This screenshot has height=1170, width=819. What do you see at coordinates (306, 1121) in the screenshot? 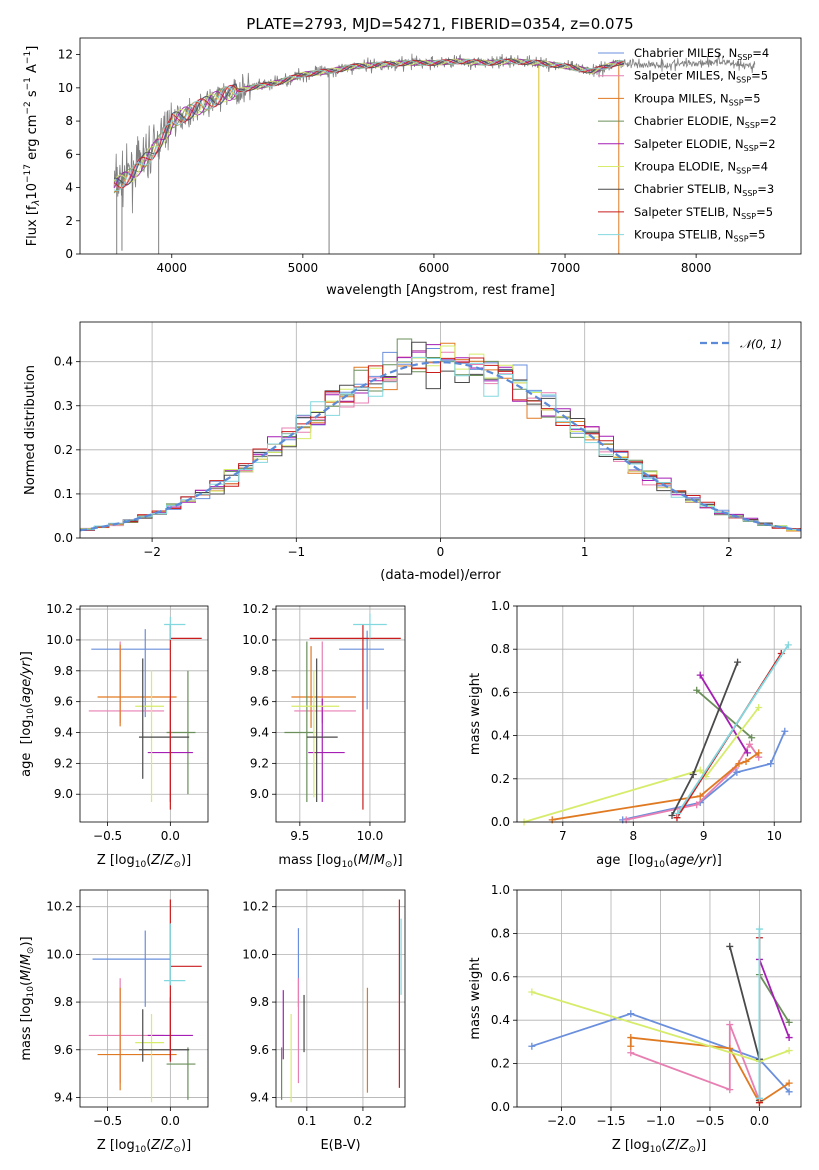
I see `x-tick-label: 0.1` at bounding box center [306, 1121].